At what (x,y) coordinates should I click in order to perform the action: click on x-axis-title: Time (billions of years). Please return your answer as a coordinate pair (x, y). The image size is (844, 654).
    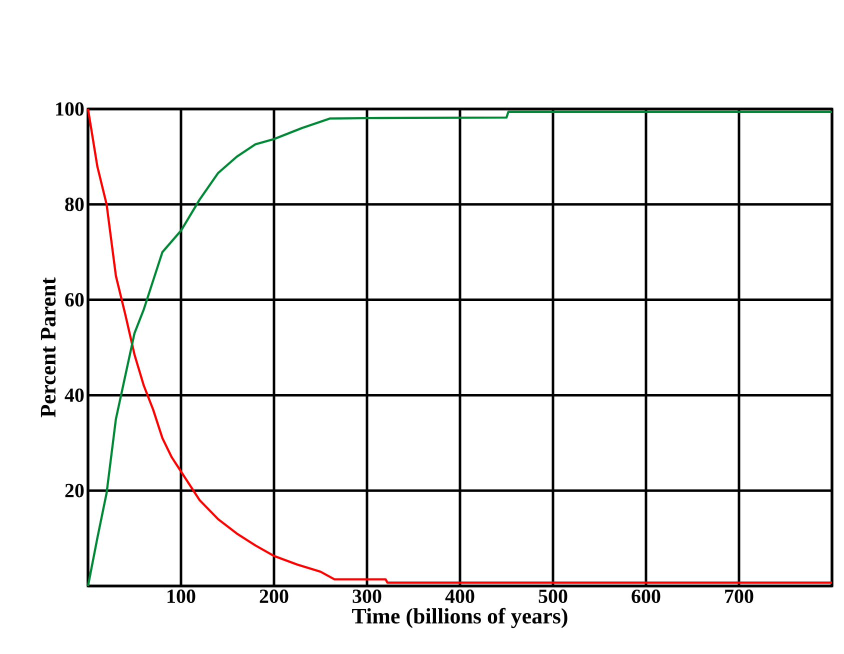
    Looking at the image, I should click on (460, 618).